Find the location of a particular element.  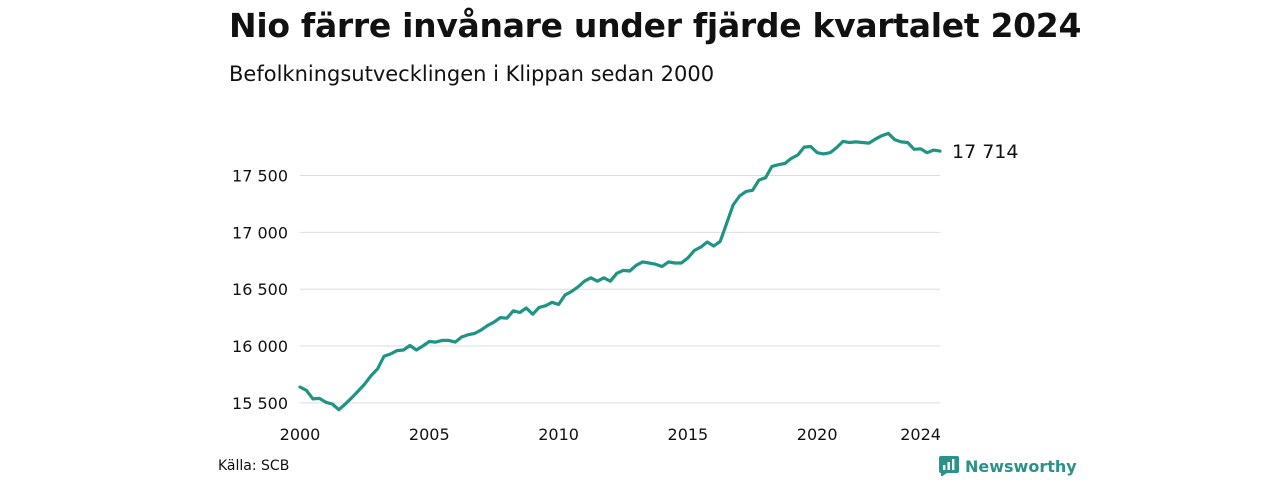

y-tick-label: 16 000 is located at coordinates (260, 346).